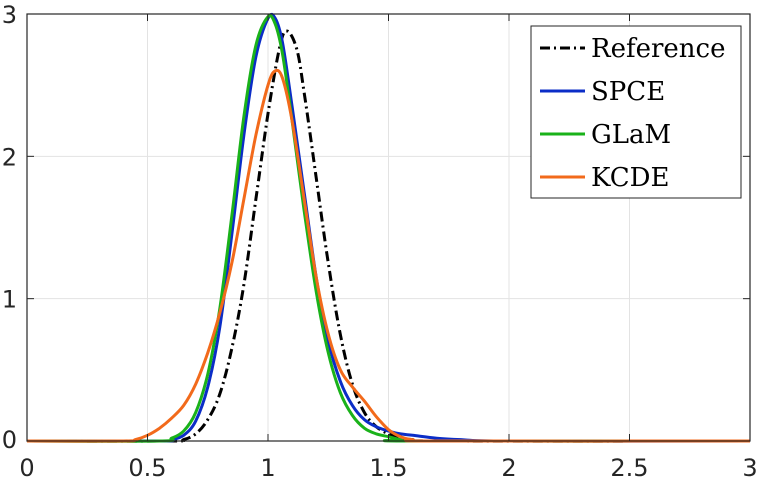  What do you see at coordinates (749, 468) in the screenshot?
I see `x-tick-label: 3` at bounding box center [749, 468].